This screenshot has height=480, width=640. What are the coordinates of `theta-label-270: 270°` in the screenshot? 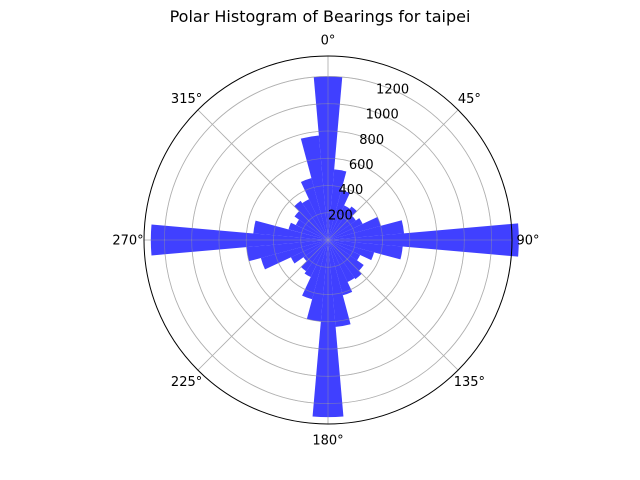 It's located at (127, 241).